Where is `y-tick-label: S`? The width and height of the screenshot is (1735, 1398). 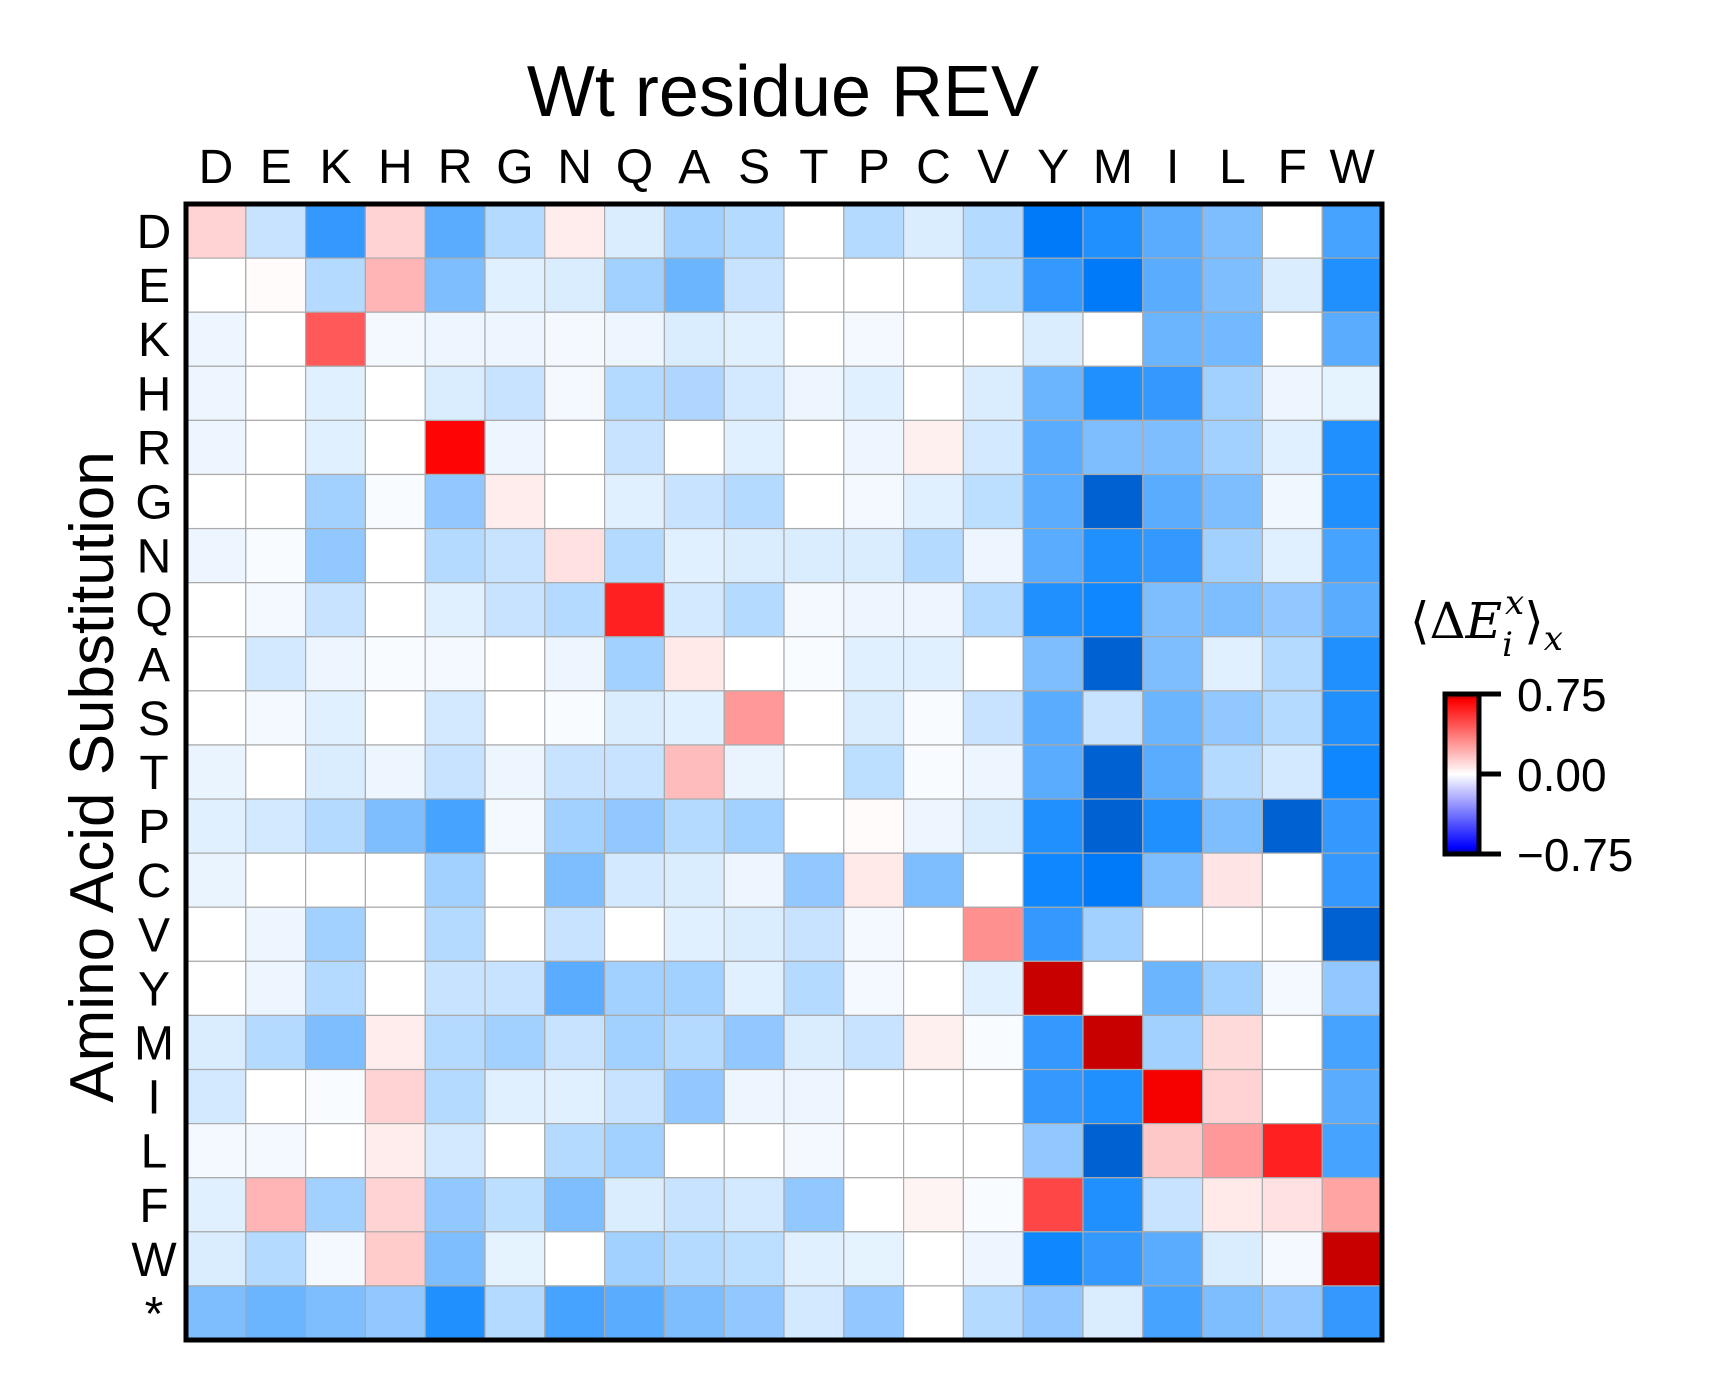
y-tick-label: S is located at coordinates (154, 719).